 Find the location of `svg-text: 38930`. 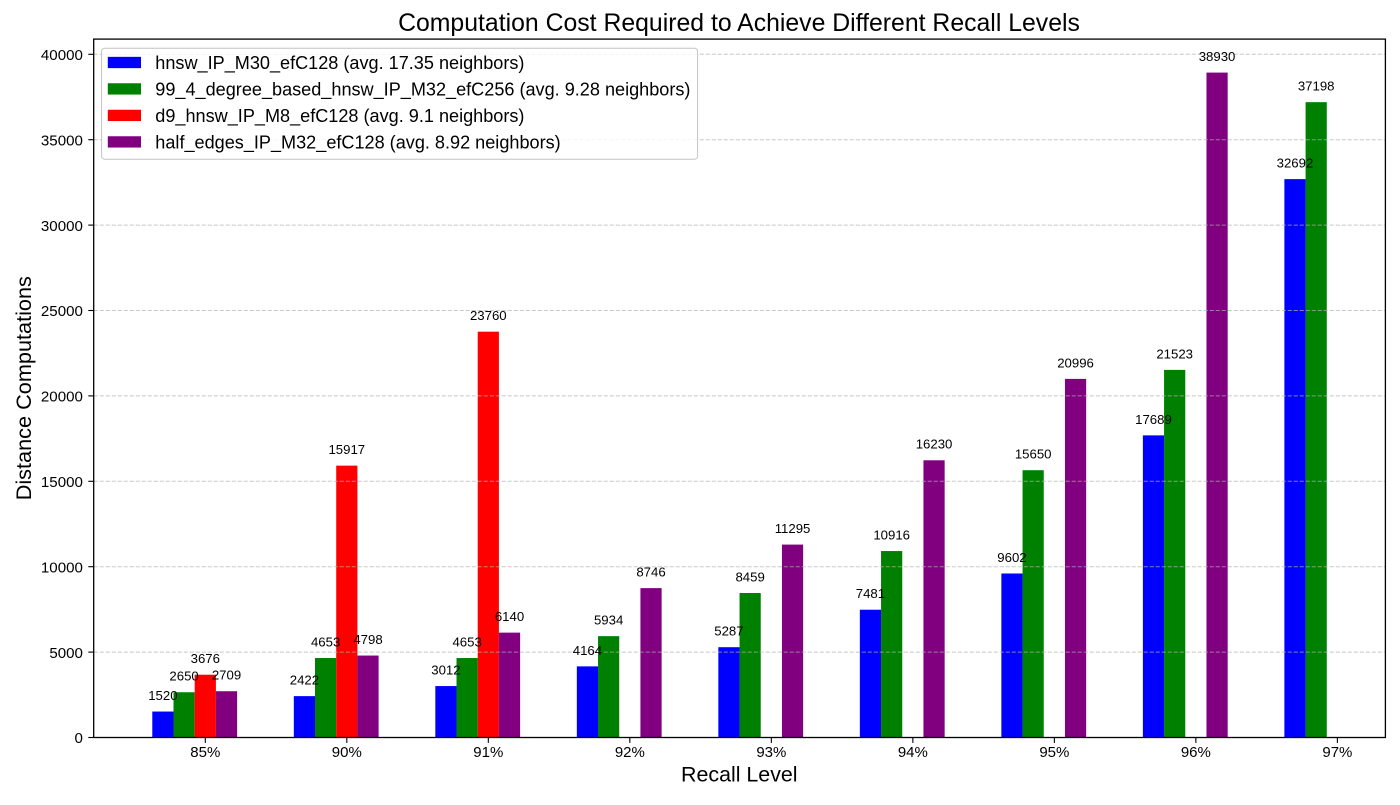

svg-text: 38930 is located at coordinates (1217, 56).